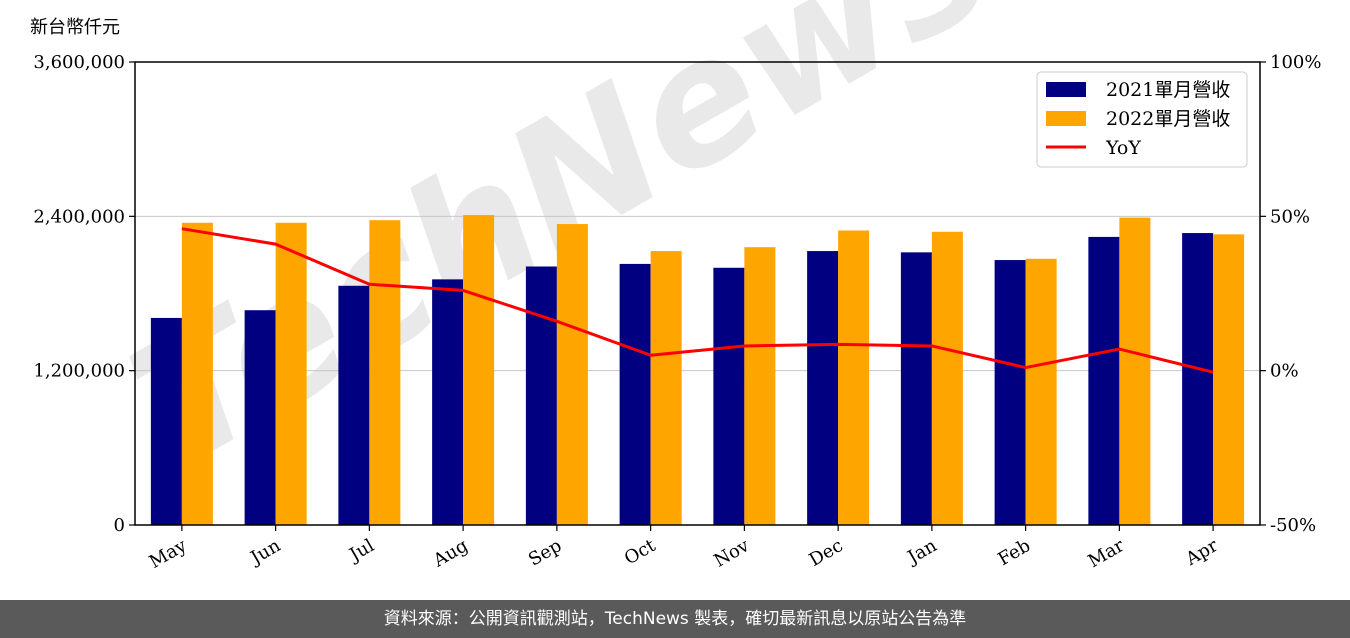  I want to click on x-tick-label-sep: Sep, so click(545, 552).